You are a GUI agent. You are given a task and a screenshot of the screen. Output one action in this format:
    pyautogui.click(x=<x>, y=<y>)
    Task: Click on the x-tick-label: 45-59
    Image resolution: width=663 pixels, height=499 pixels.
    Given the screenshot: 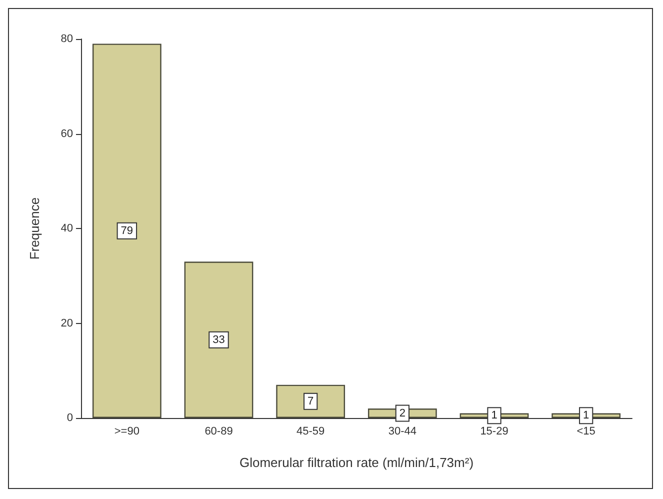 What is the action you would take?
    pyautogui.click(x=310, y=432)
    